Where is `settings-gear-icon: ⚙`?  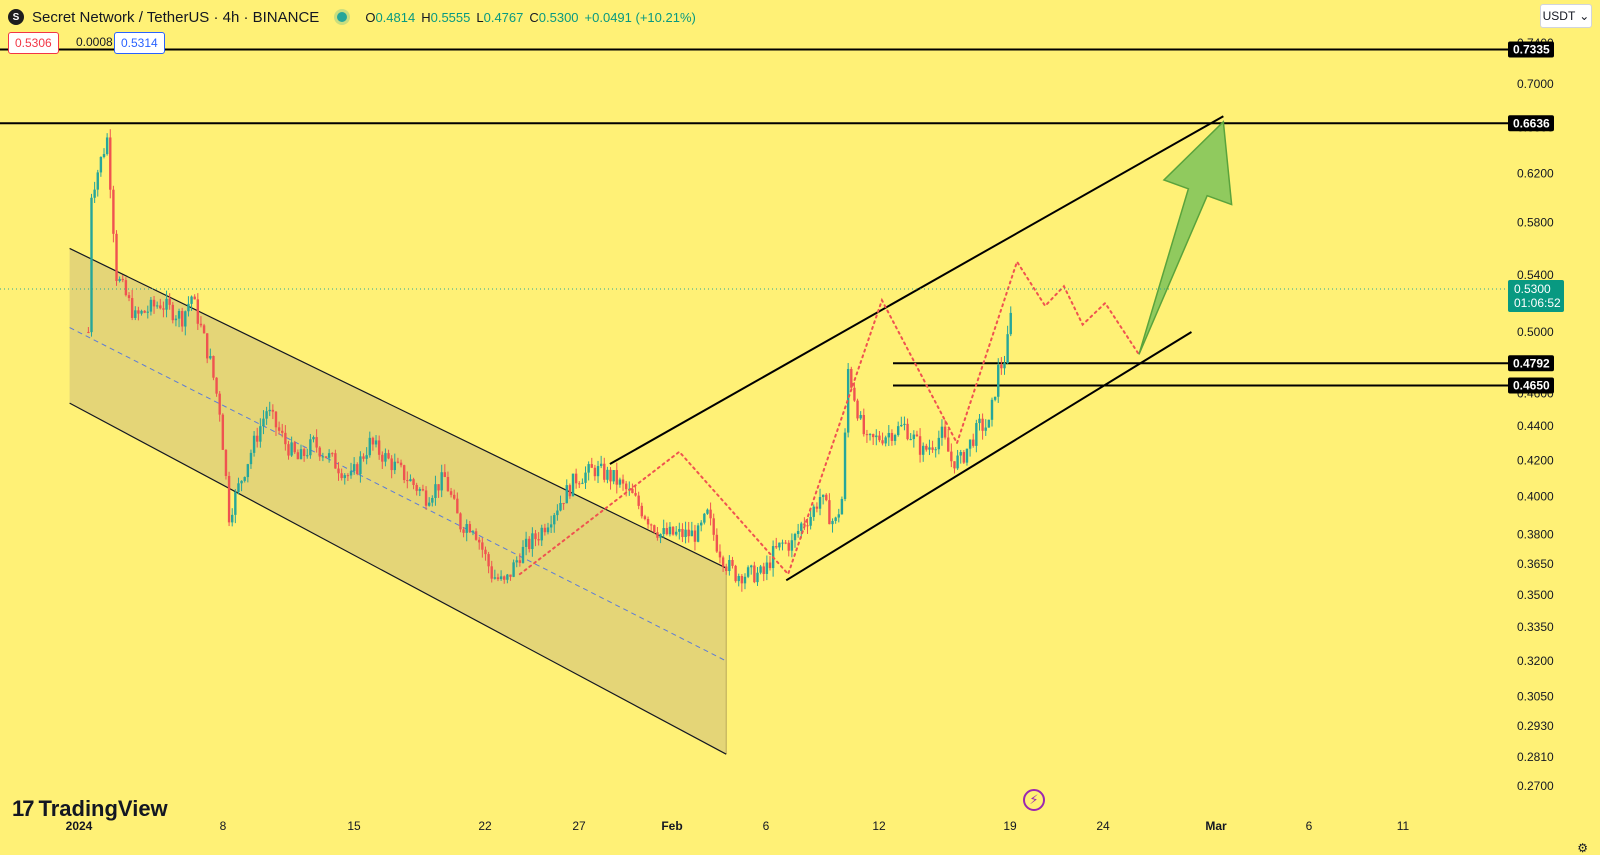
settings-gear-icon: ⚙ is located at coordinates (1582, 848).